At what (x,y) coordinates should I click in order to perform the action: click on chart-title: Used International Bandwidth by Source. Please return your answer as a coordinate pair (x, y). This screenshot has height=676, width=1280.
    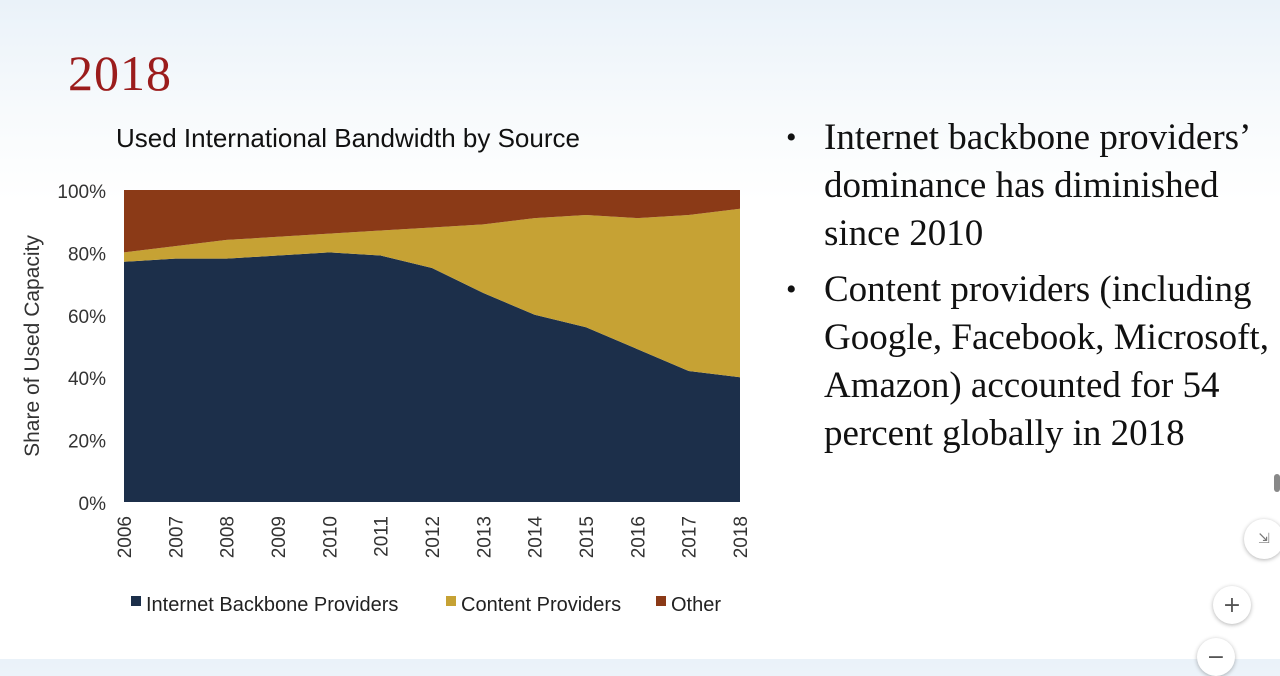
    Looking at the image, I should click on (348, 138).